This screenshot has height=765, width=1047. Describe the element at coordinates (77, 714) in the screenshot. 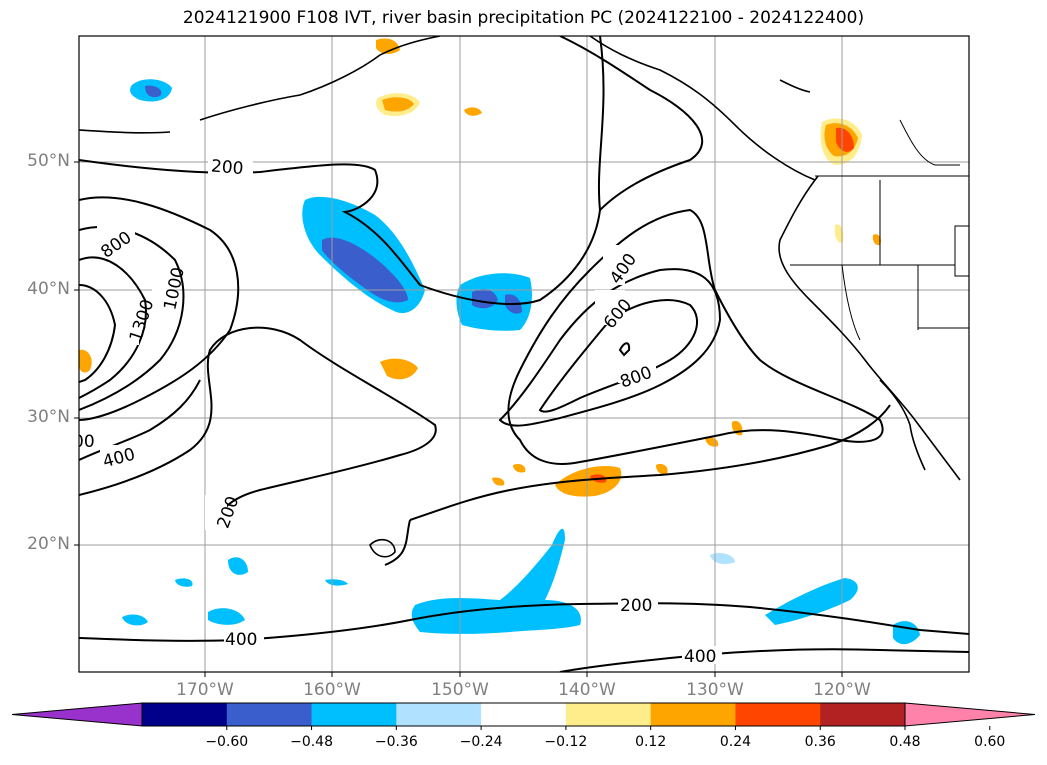

I see `colorbar-extend-min` at that location.